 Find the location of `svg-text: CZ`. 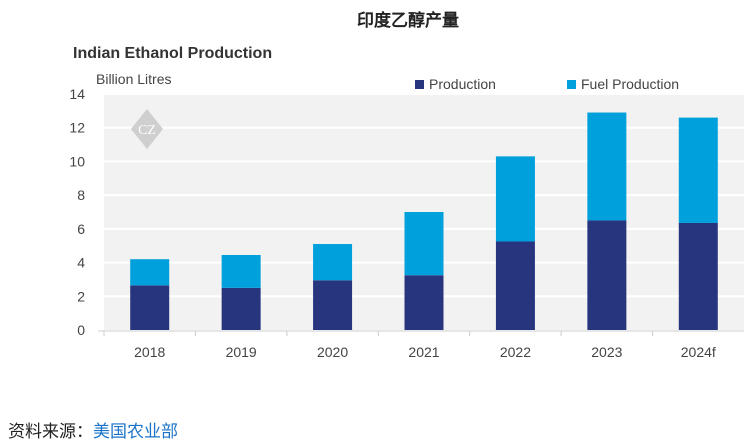

svg-text: CZ is located at coordinates (147, 130).